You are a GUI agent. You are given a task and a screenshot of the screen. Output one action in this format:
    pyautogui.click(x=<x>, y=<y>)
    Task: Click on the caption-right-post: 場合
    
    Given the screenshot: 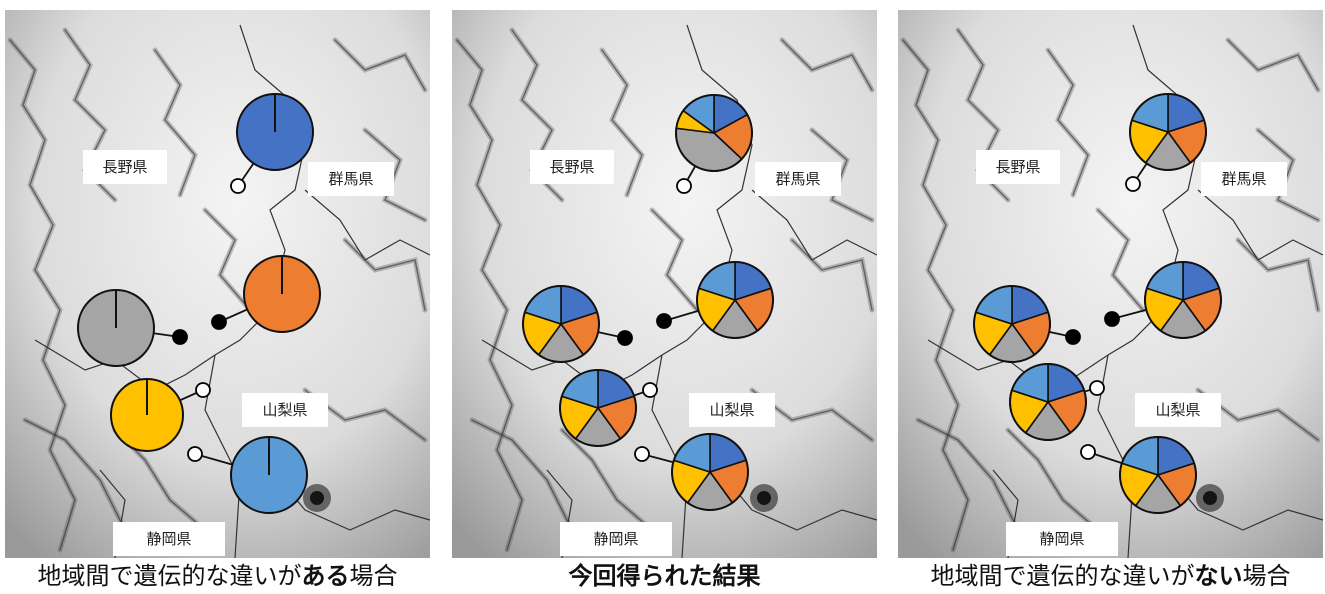 What is the action you would take?
    pyautogui.click(x=1266, y=576)
    